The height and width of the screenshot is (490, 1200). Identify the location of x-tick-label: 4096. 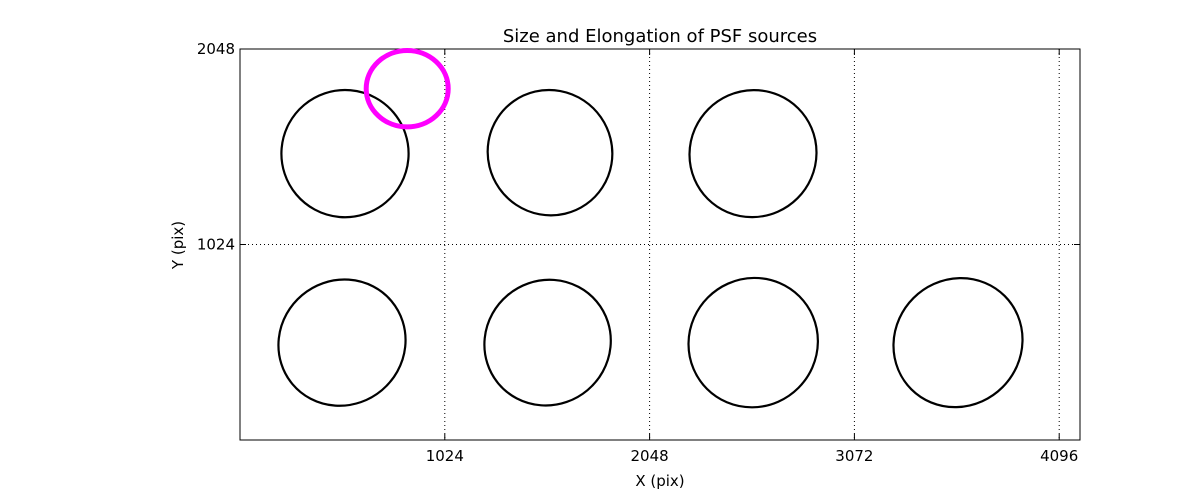
(1059, 456).